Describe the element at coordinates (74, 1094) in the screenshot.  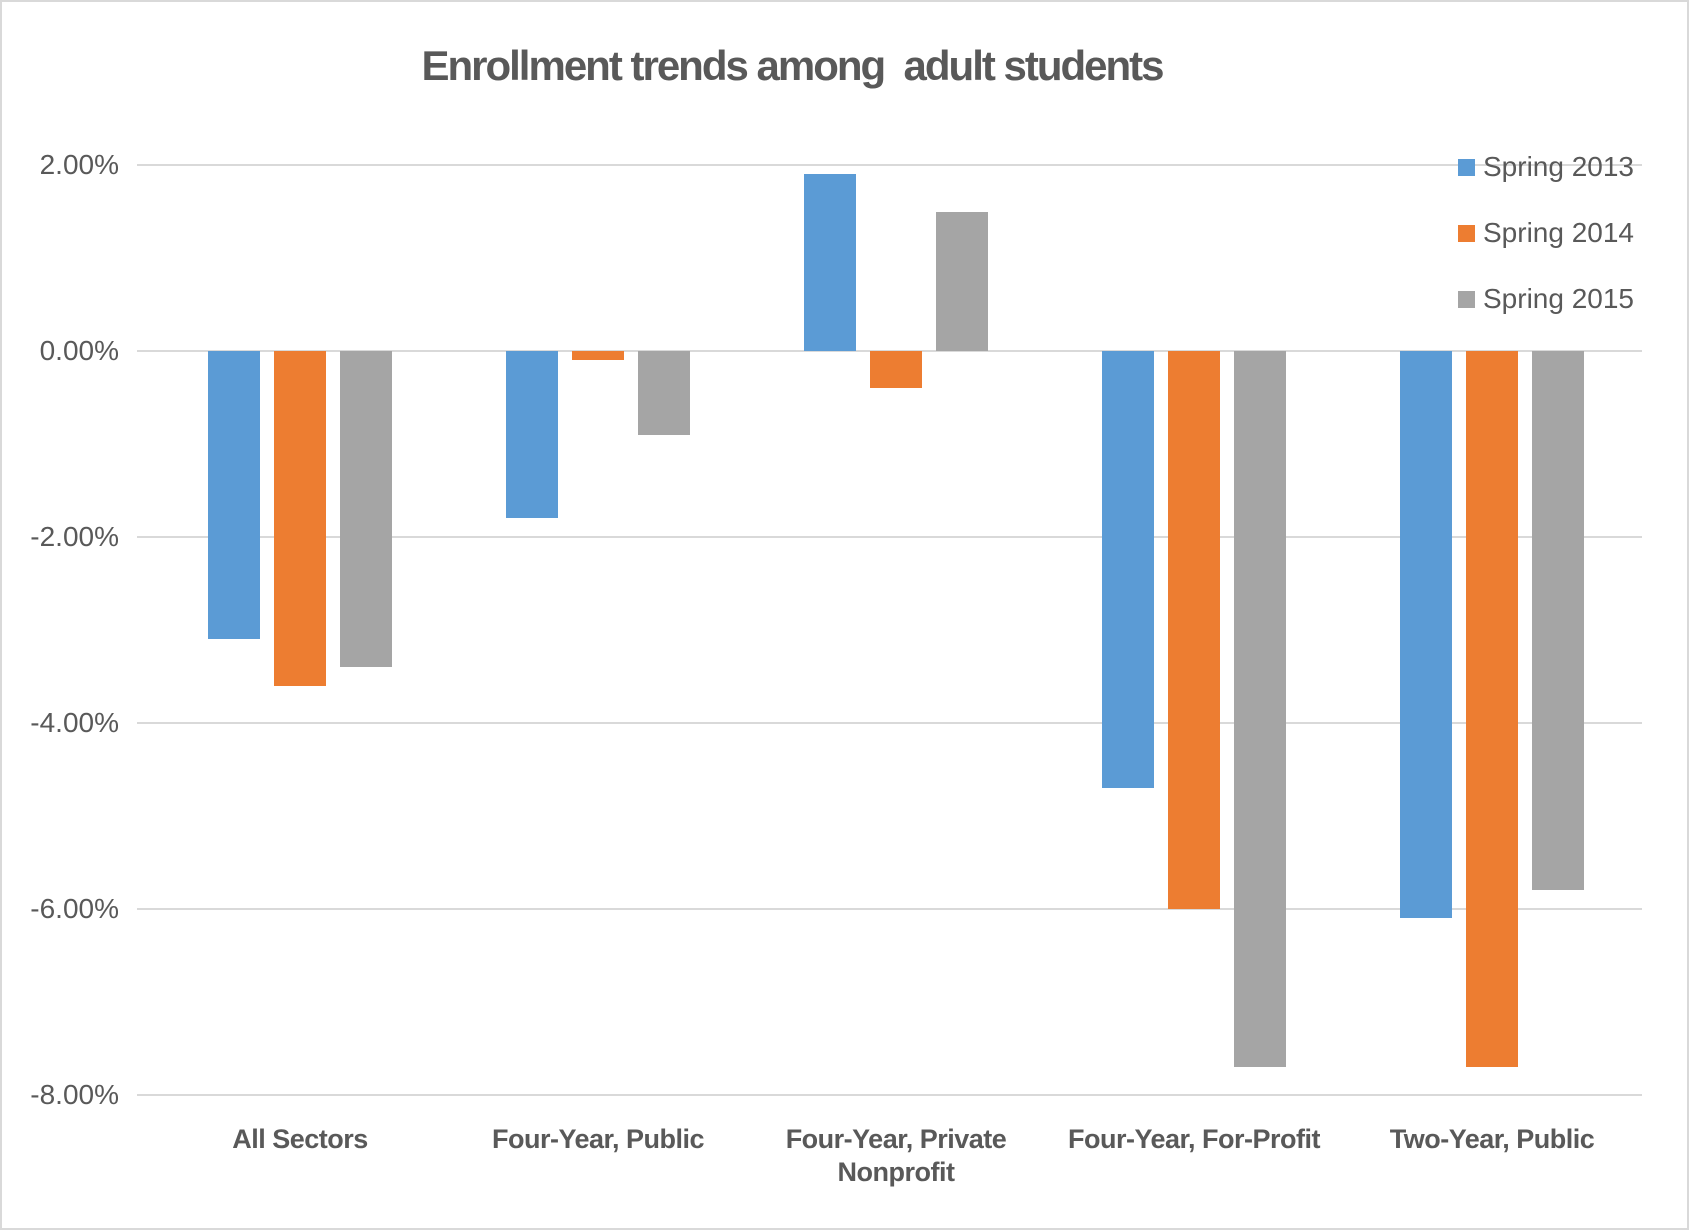
I see `y-axis-tick-label-8-00: -8.00%` at that location.